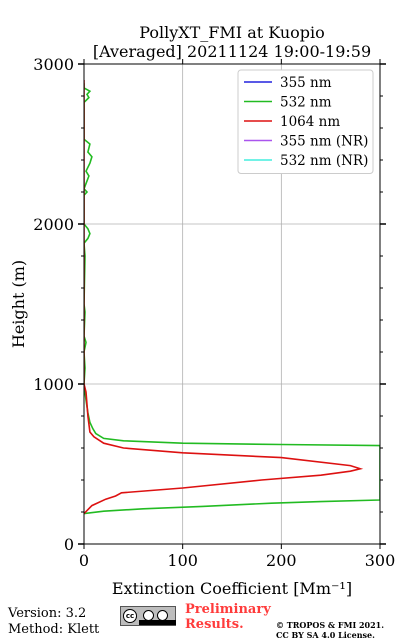 The width and height of the screenshot is (400, 640). Describe the element at coordinates (84, 560) in the screenshot. I see `x-tick-label: 0` at that location.